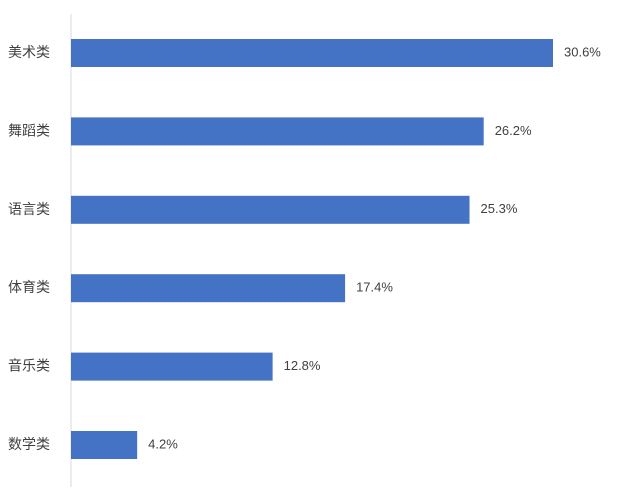 This screenshot has height=489, width=640. Describe the element at coordinates (302, 365) in the screenshot. I see `value-label-4: 12.8%` at that location.